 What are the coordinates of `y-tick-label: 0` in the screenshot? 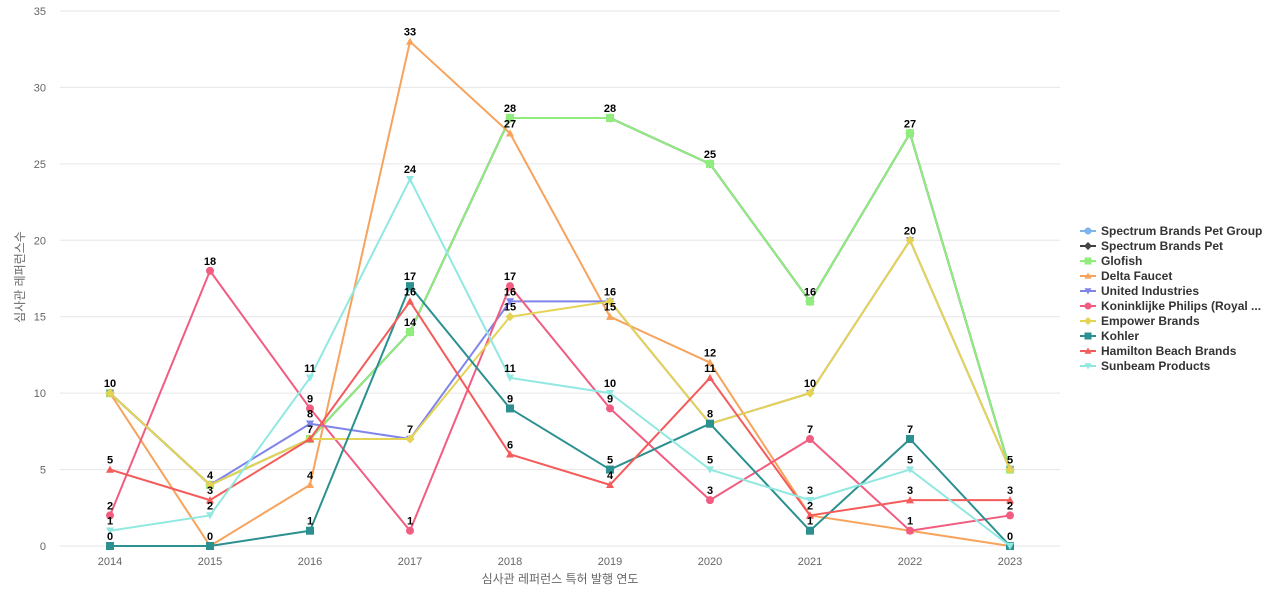 It's located at (43, 547).